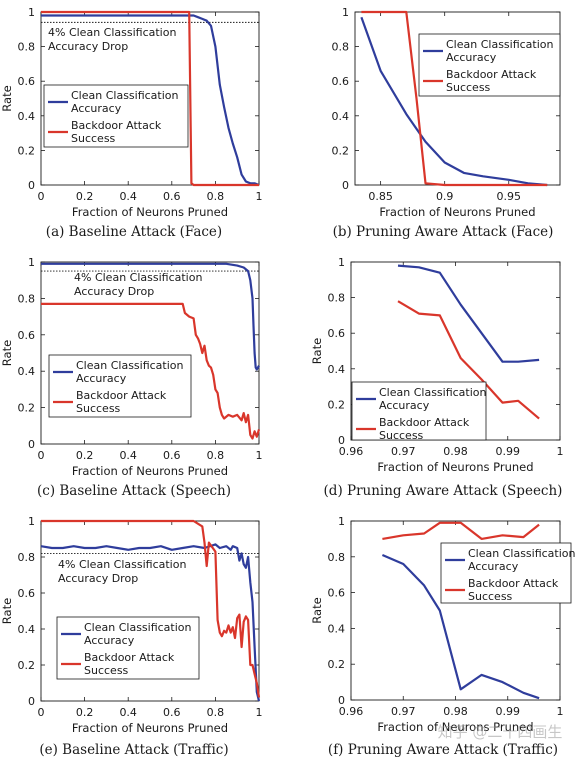  I want to click on x-tick-label: 0.99, so click(508, 711).